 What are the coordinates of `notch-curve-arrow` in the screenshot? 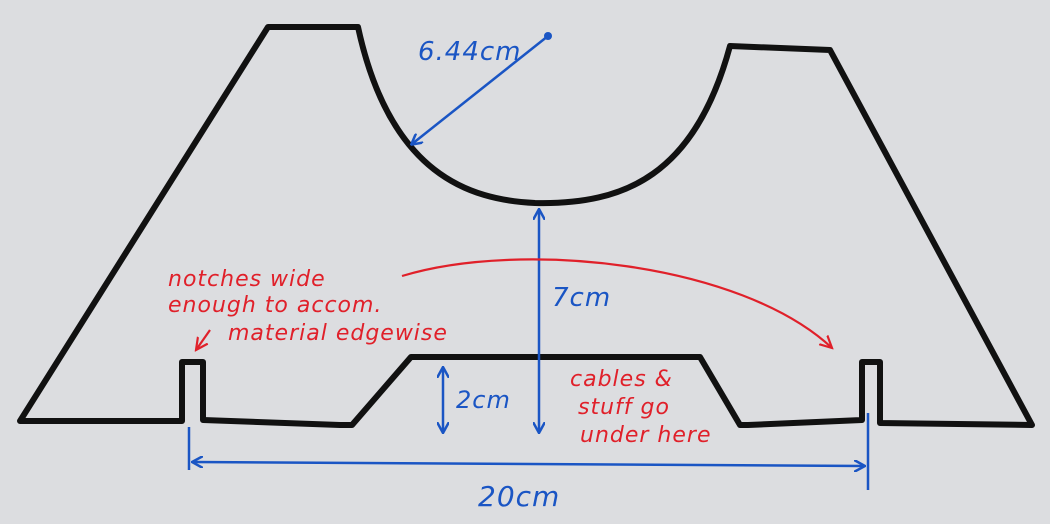 It's located at (616, 303).